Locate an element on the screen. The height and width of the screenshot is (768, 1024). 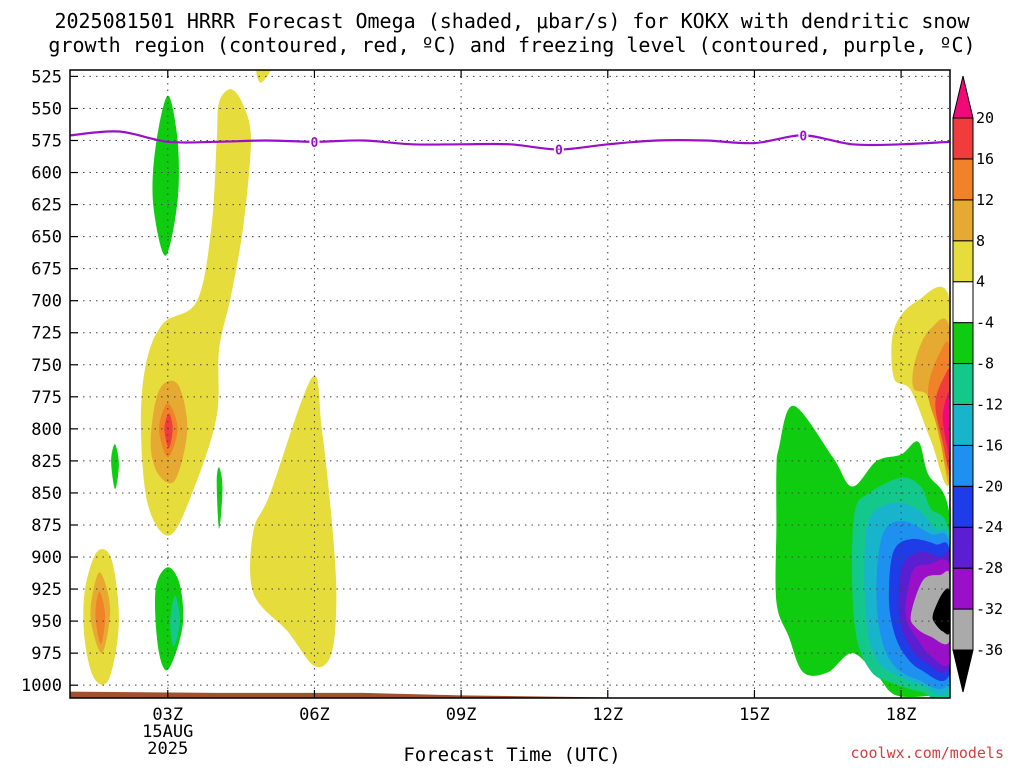
y-tick-label-550: 550 is located at coordinates (46, 109).